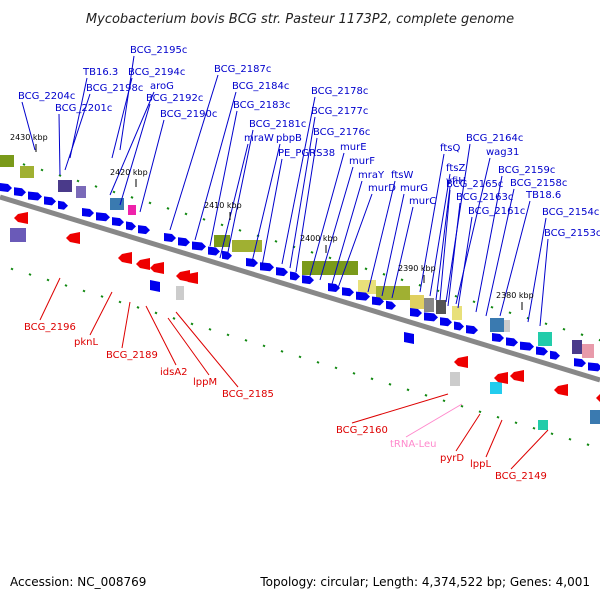 Image resolution: width=600 pixels, height=600 pixels. Describe the element at coordinates (248, 394) in the screenshot. I see `gene-label-bcg-2185: BCG_2185` at that location.